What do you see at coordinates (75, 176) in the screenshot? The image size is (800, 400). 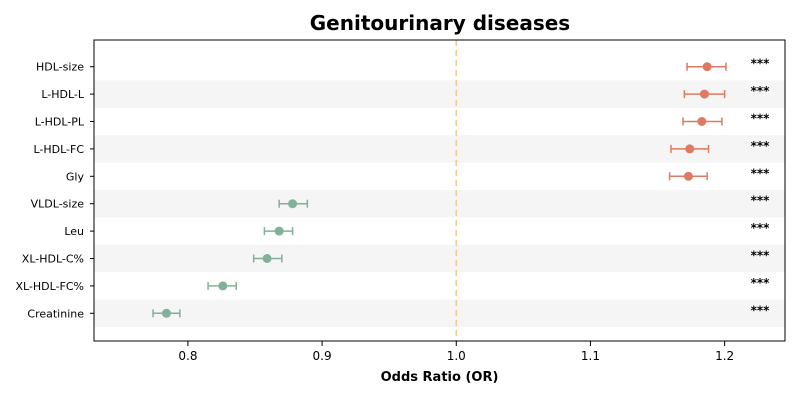 I see `y-tick-label: Gly` at bounding box center [75, 176].